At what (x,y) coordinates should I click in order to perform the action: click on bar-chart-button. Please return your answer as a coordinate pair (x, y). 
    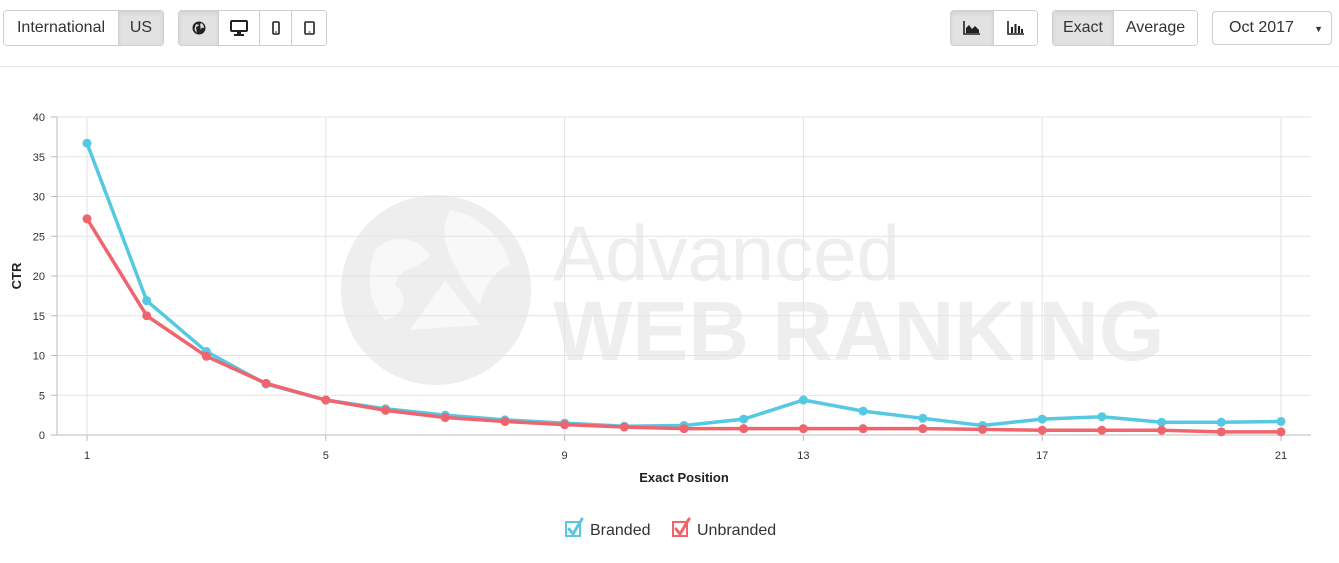
    Looking at the image, I should click on (1015, 28).